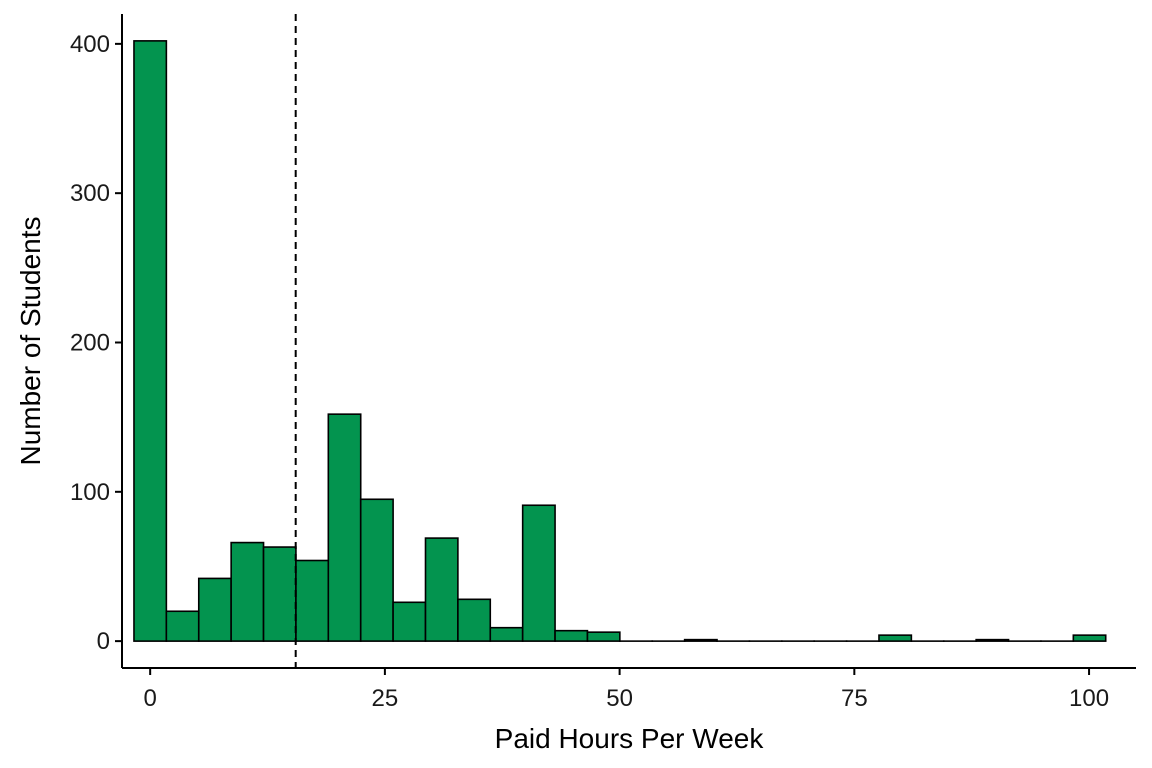 Image resolution: width=1152 pixels, height=768 pixels. I want to click on x-tick-label: 75, so click(854, 698).